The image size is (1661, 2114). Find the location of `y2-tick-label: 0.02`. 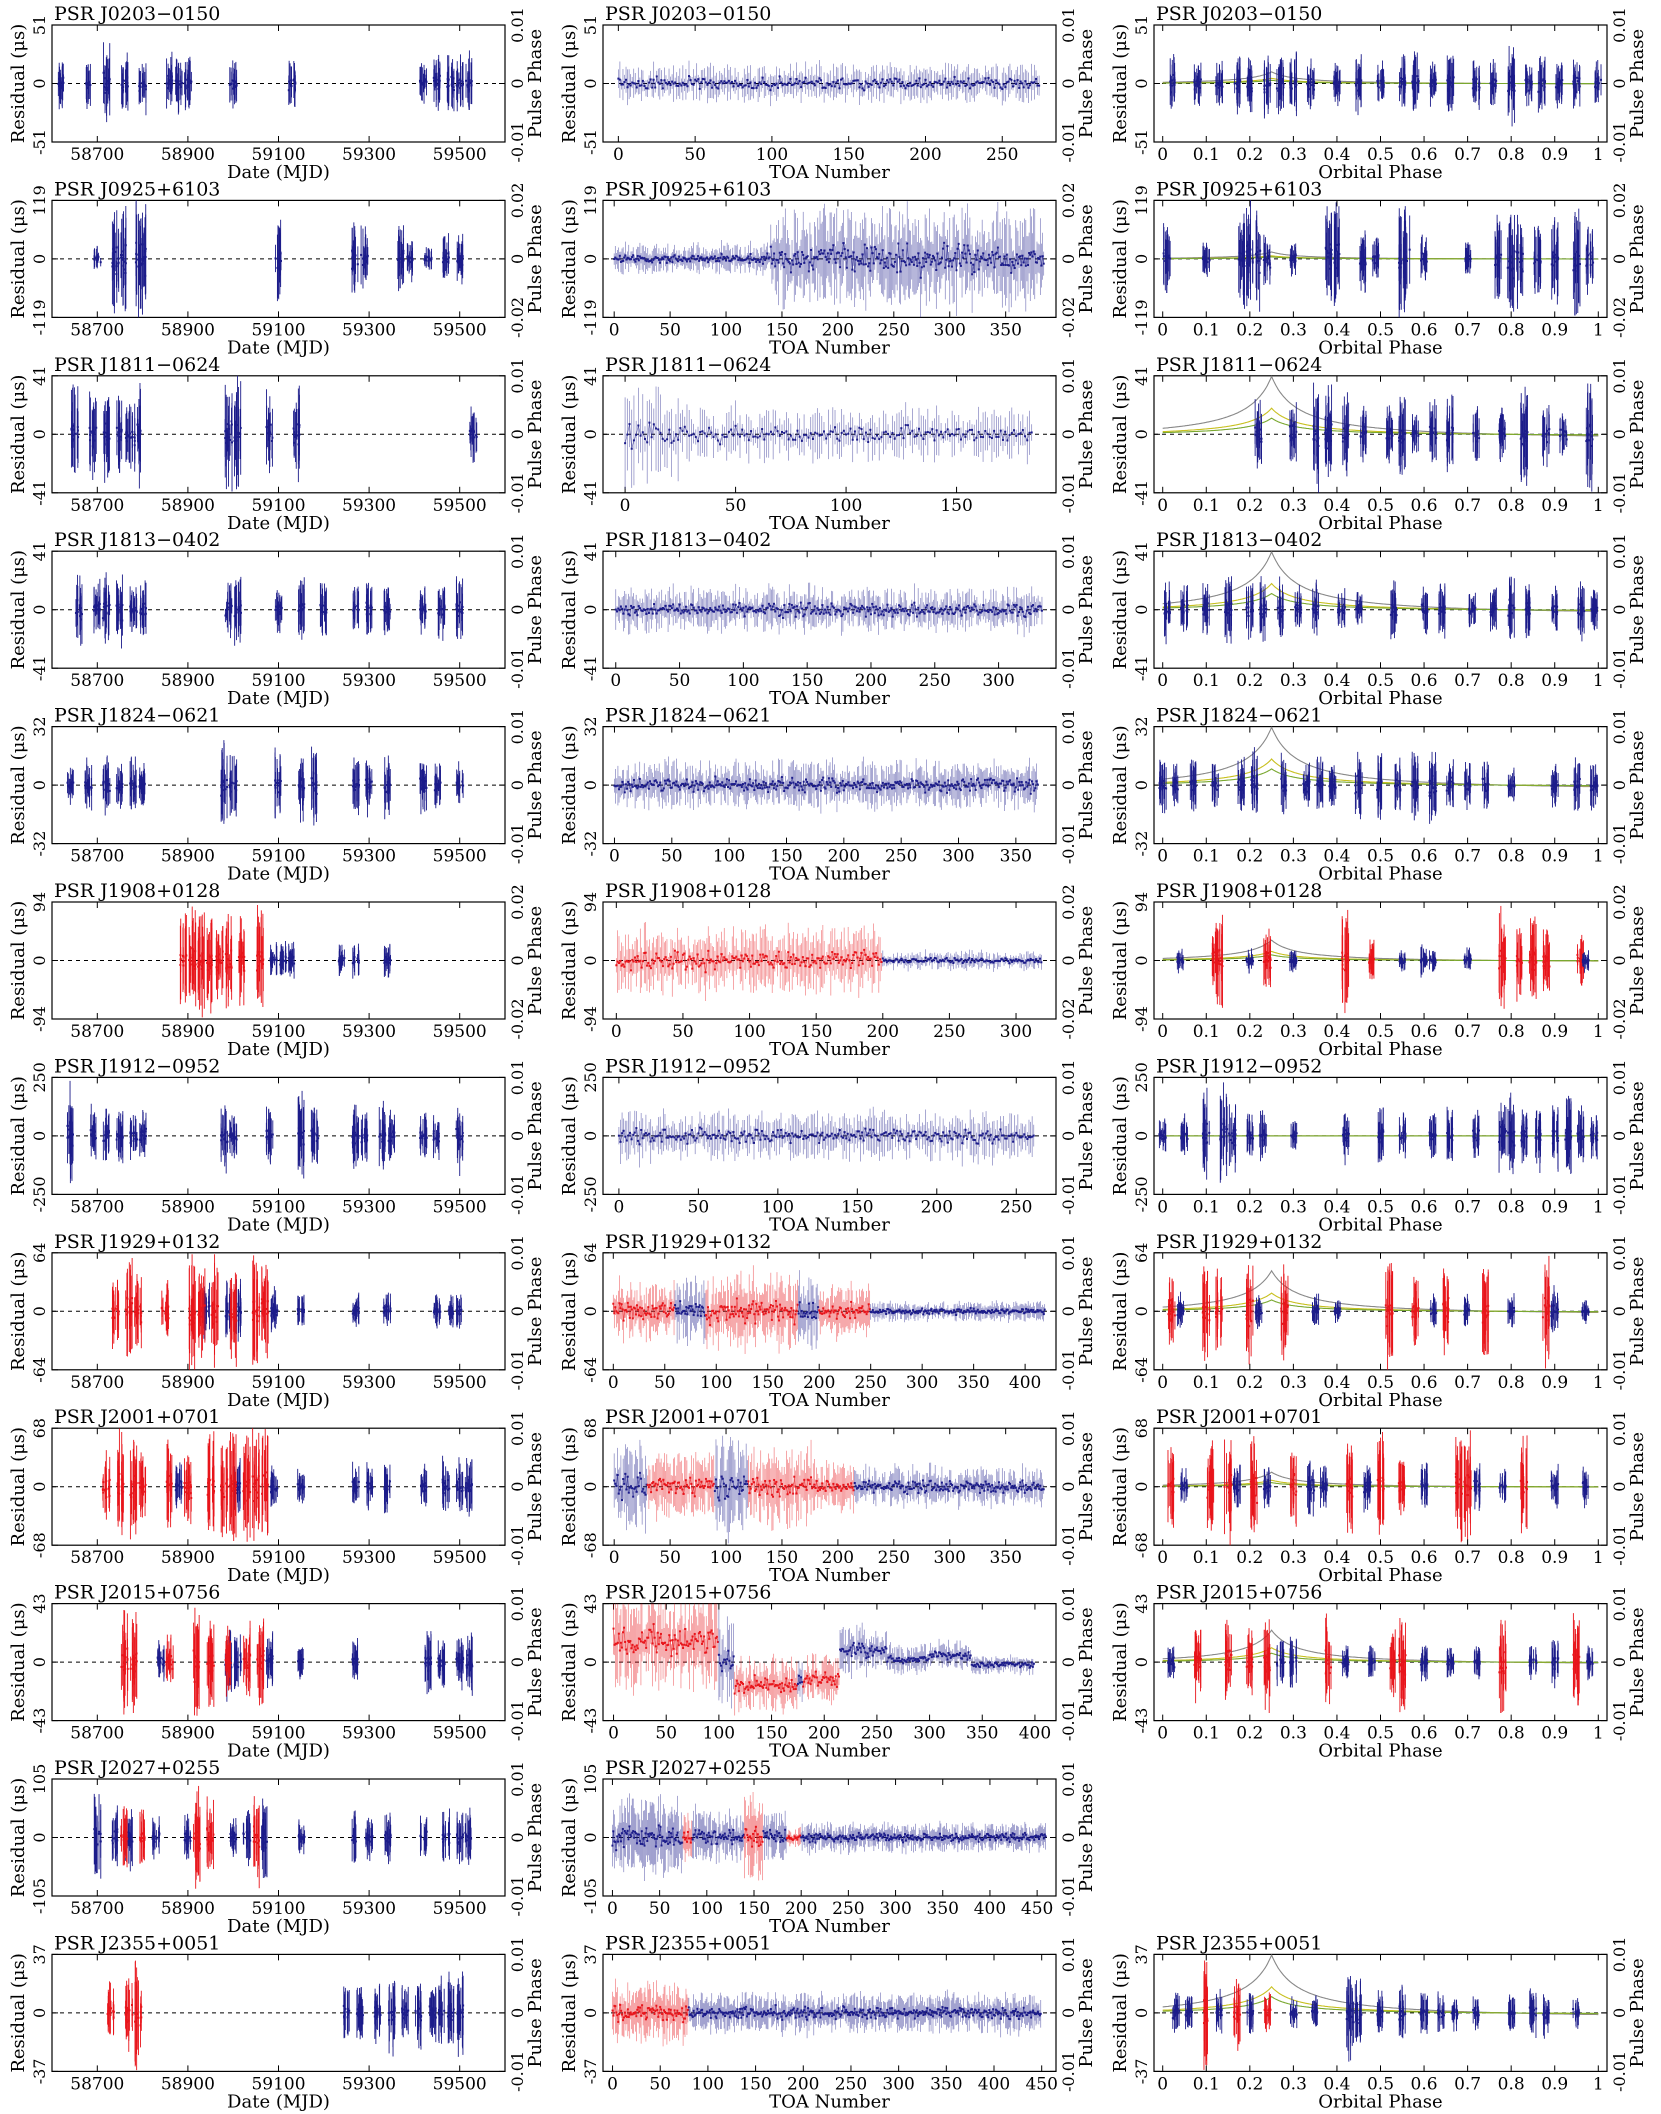

y2-tick-label: 0.02 is located at coordinates (517, 201).